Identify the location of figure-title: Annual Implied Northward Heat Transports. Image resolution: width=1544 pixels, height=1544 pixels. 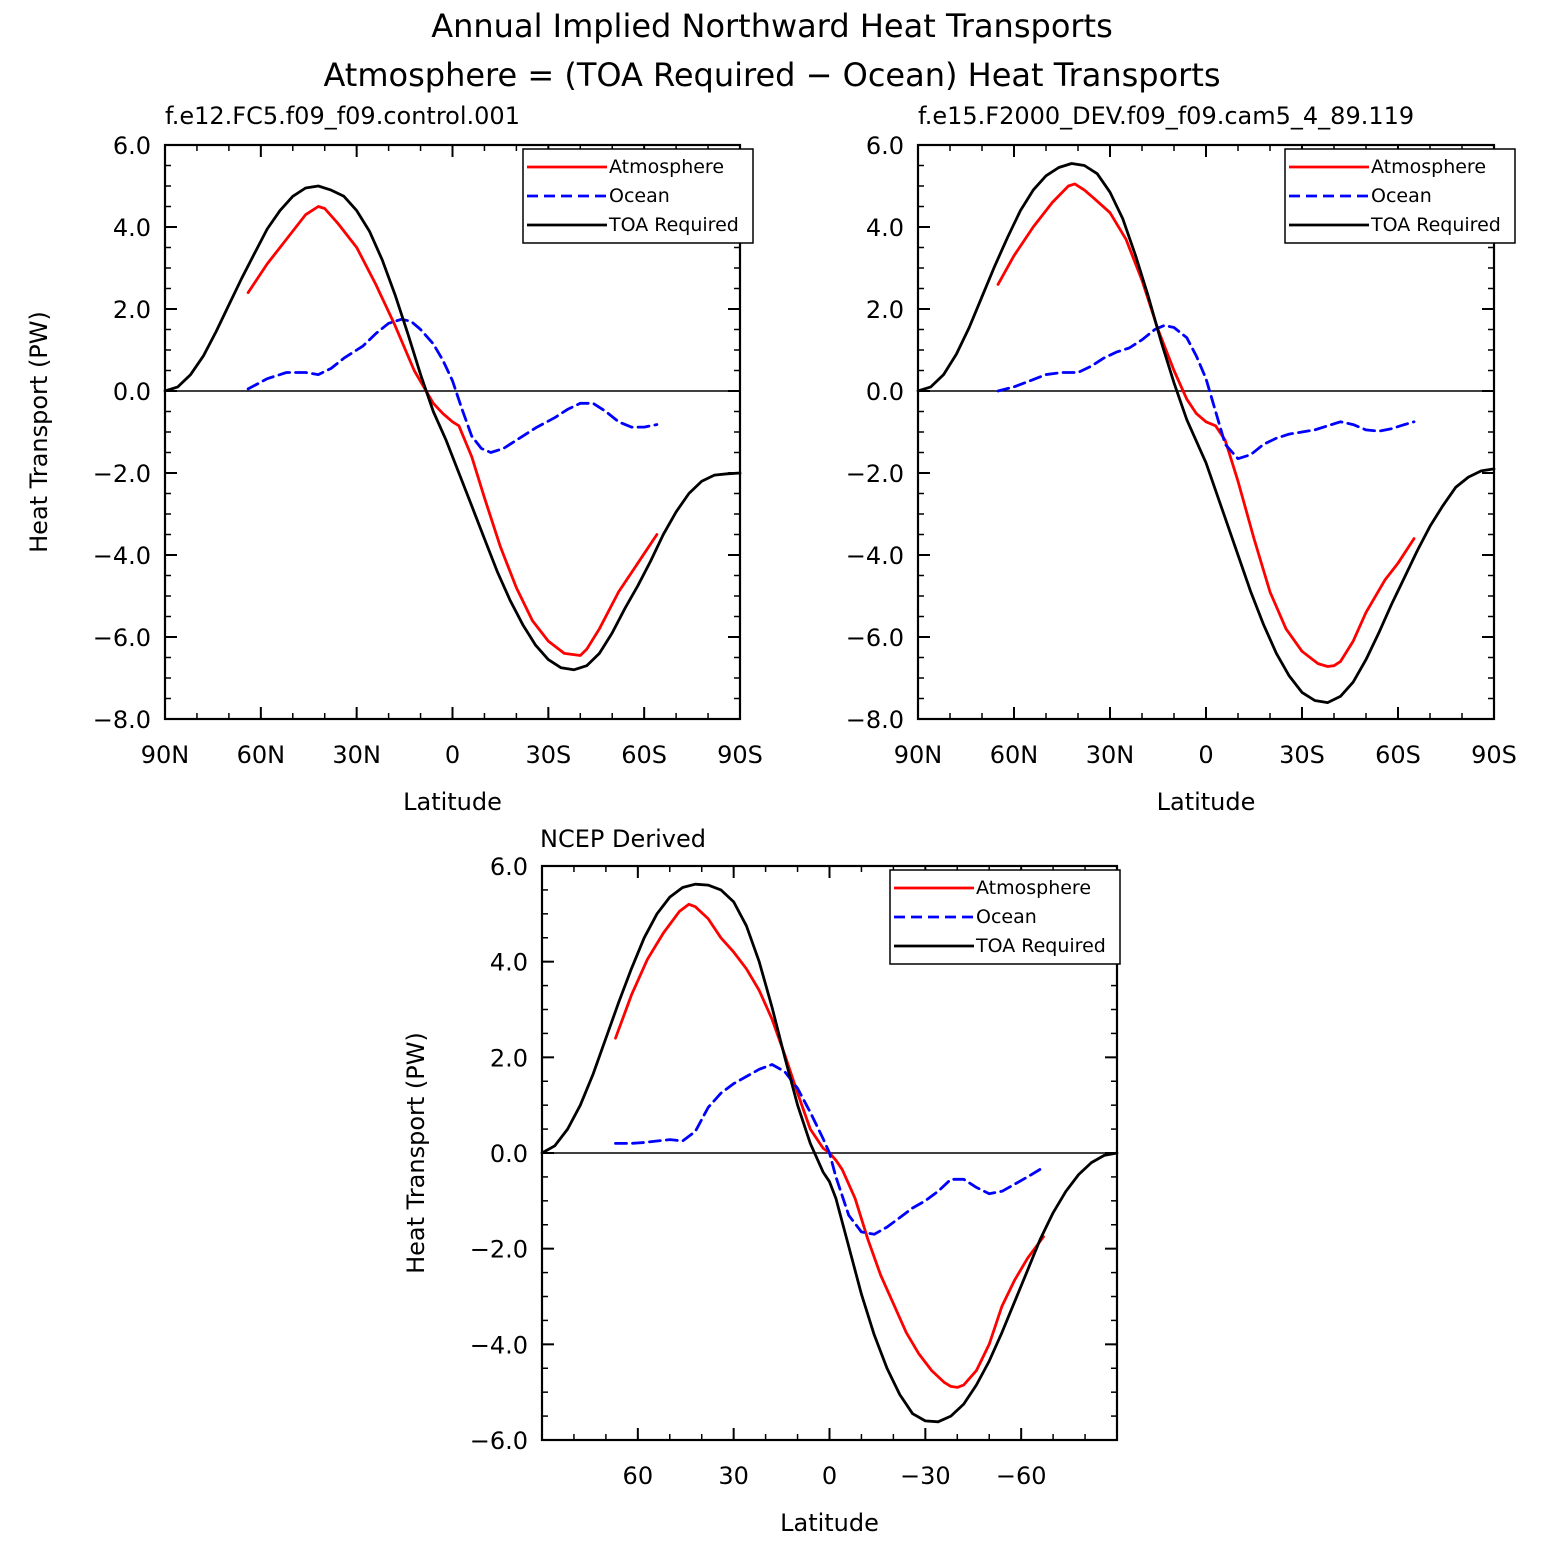
(772, 26).